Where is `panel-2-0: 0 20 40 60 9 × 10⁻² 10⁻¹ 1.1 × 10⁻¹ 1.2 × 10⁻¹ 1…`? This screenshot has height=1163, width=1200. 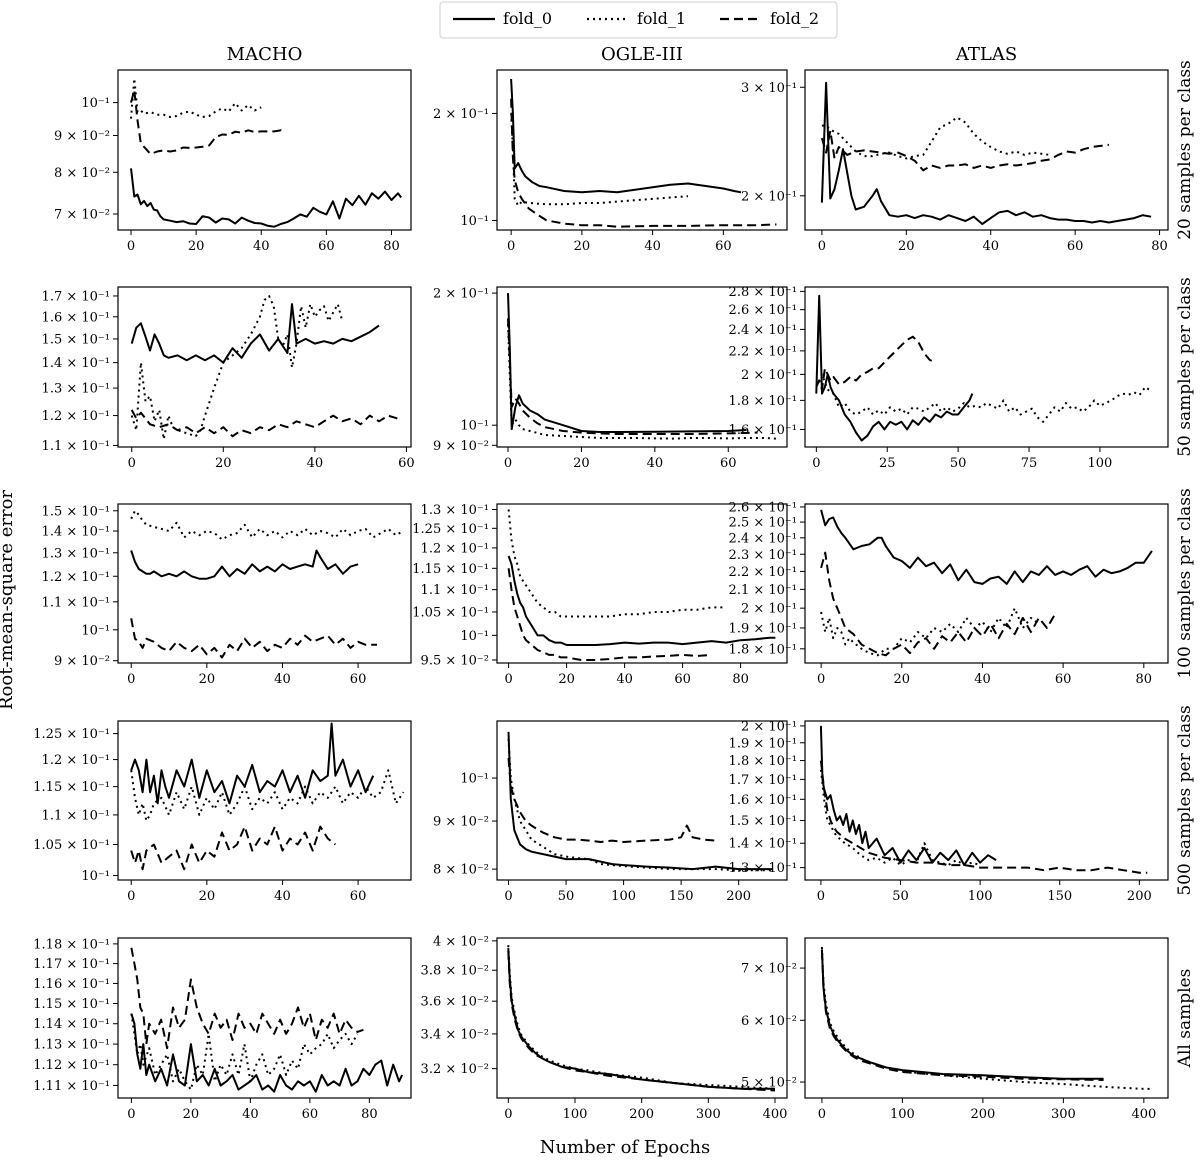 panel-2-0: 0 20 40 60 9 × 10⁻² 10⁻¹ 1.1 × 10⁻¹ 1.2 × 10⁻¹ 1… is located at coordinates (227, 595).